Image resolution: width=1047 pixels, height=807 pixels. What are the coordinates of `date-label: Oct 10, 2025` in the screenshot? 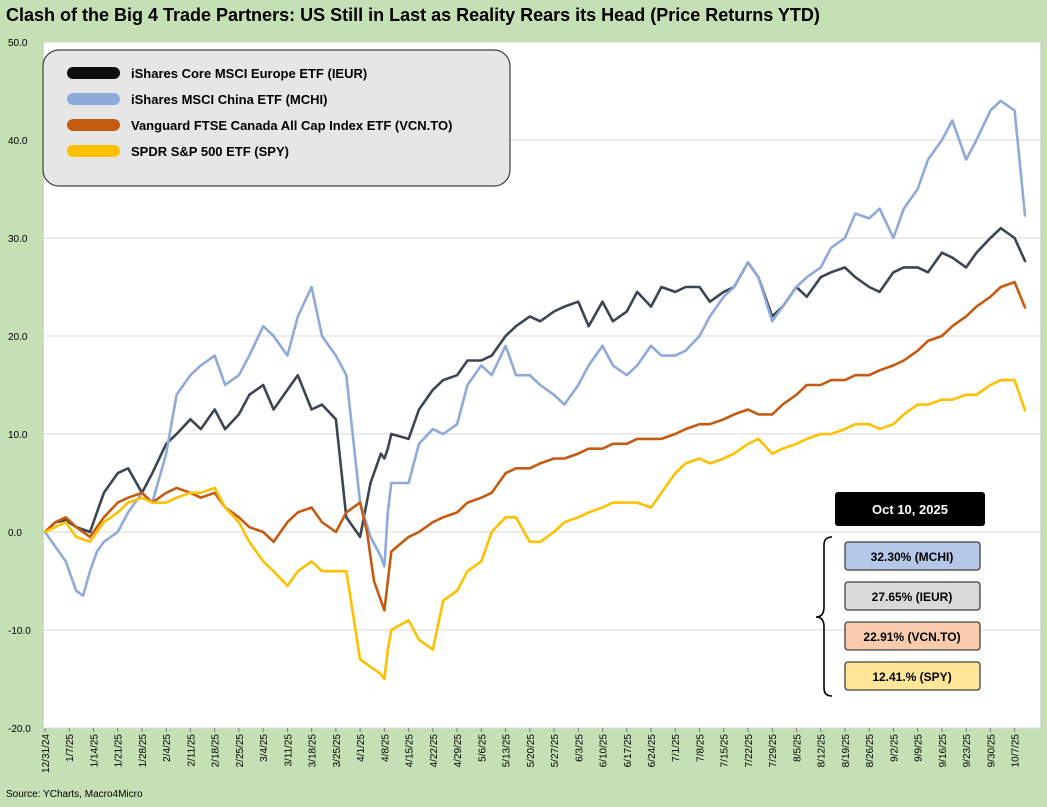 It's located at (910, 509).